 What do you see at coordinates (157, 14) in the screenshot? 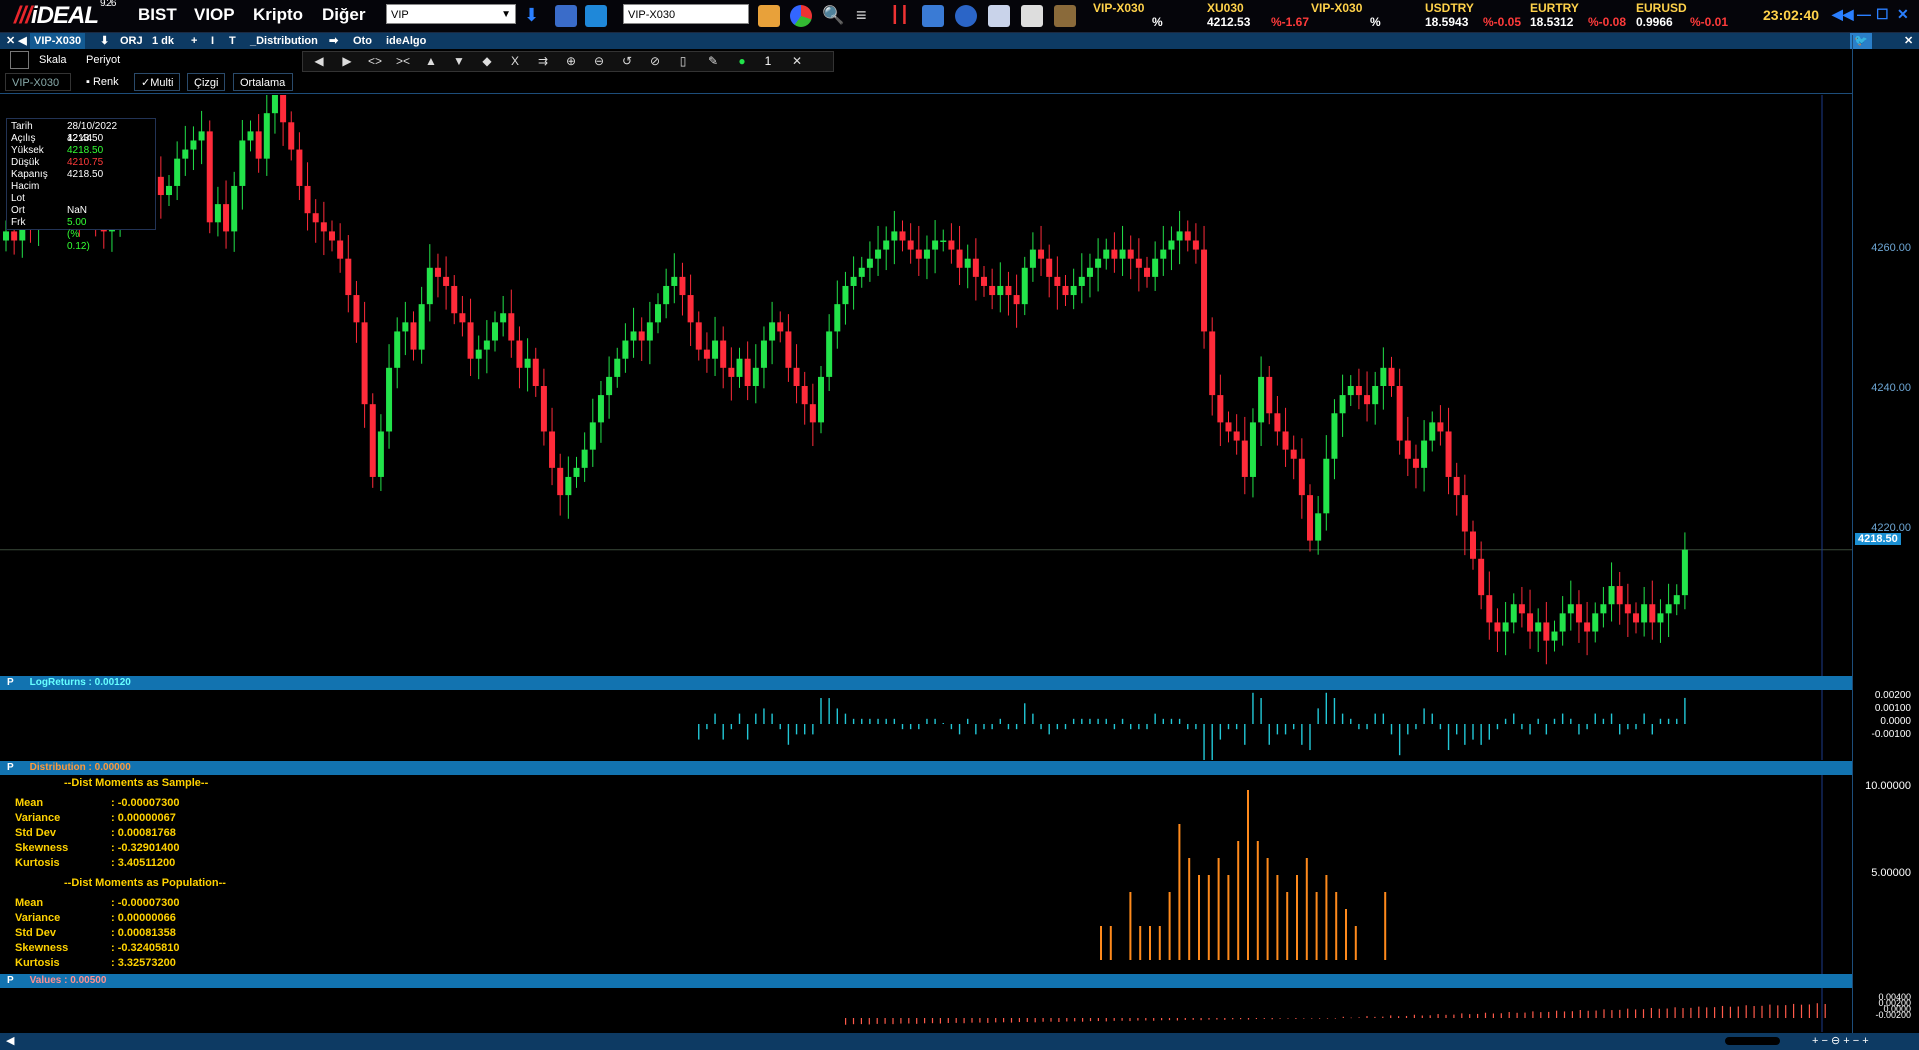
I see `menu-bist: BIST` at bounding box center [157, 14].